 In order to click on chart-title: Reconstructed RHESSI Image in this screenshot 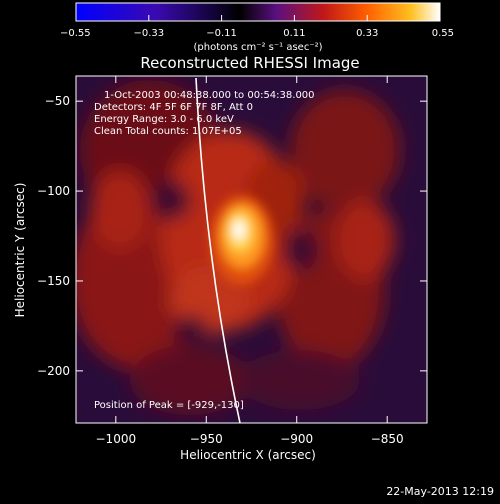, I will do `click(249, 63)`.